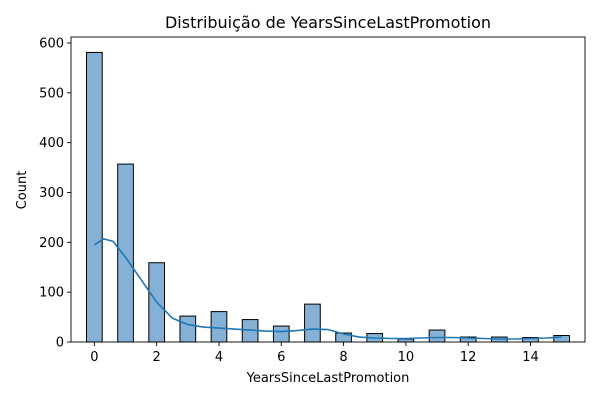 This screenshot has width=600, height=400. I want to click on y-tick-label-400: 400, so click(51, 143).